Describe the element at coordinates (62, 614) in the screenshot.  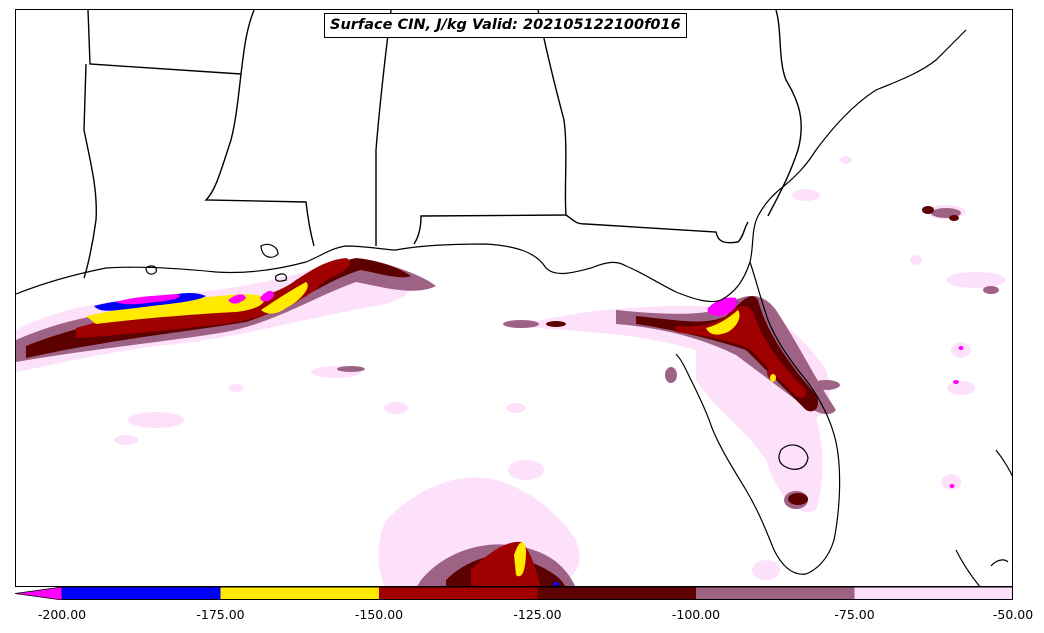
I see `colorbar-tick-label: -200.00` at that location.